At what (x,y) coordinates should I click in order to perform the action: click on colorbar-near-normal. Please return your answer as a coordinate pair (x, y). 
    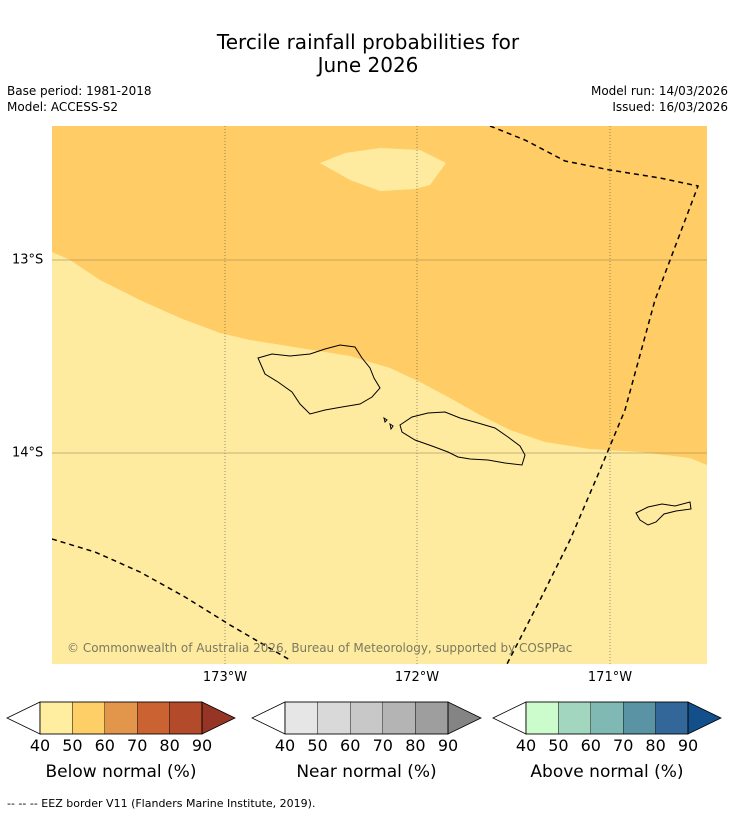
    Looking at the image, I should click on (366, 718).